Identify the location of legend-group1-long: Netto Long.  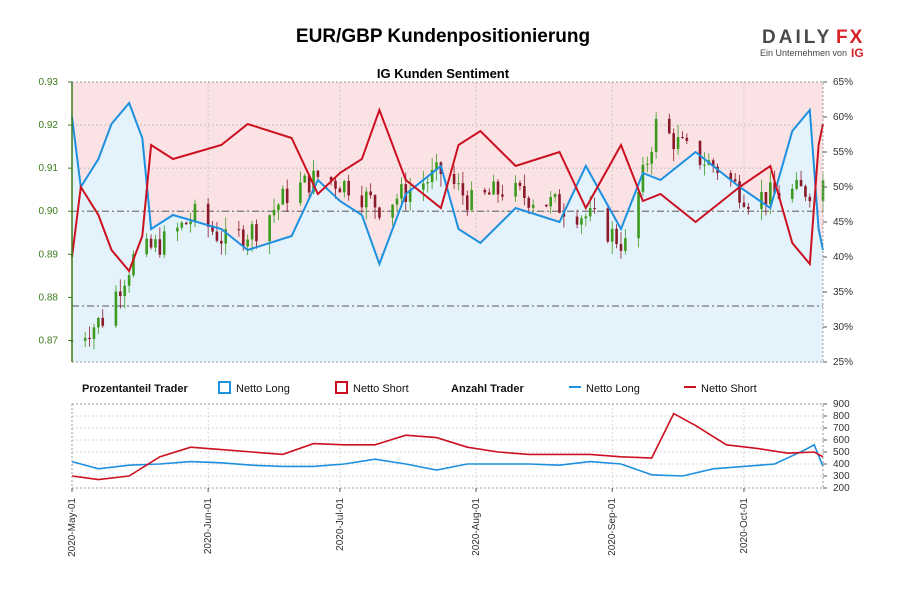
(263, 389).